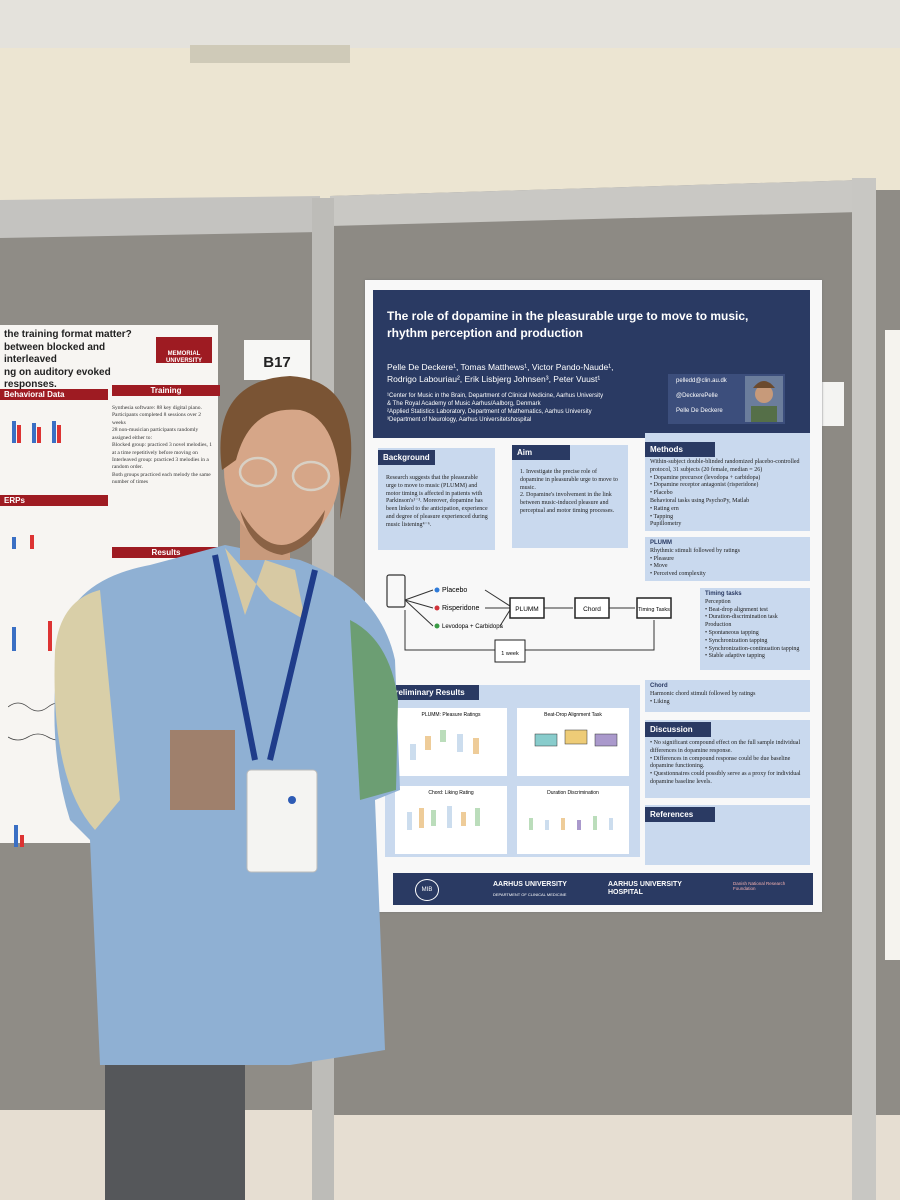 Image resolution: width=900 pixels, height=1200 pixels. I want to click on drug-label: Risperidone, so click(460, 608).